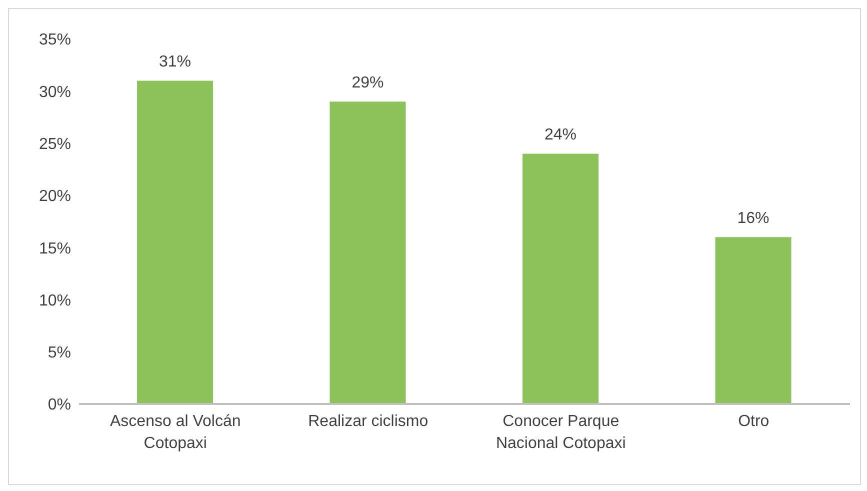 The image size is (867, 491). What do you see at coordinates (54, 249) in the screenshot?
I see `y-tick-label: 15%` at bounding box center [54, 249].